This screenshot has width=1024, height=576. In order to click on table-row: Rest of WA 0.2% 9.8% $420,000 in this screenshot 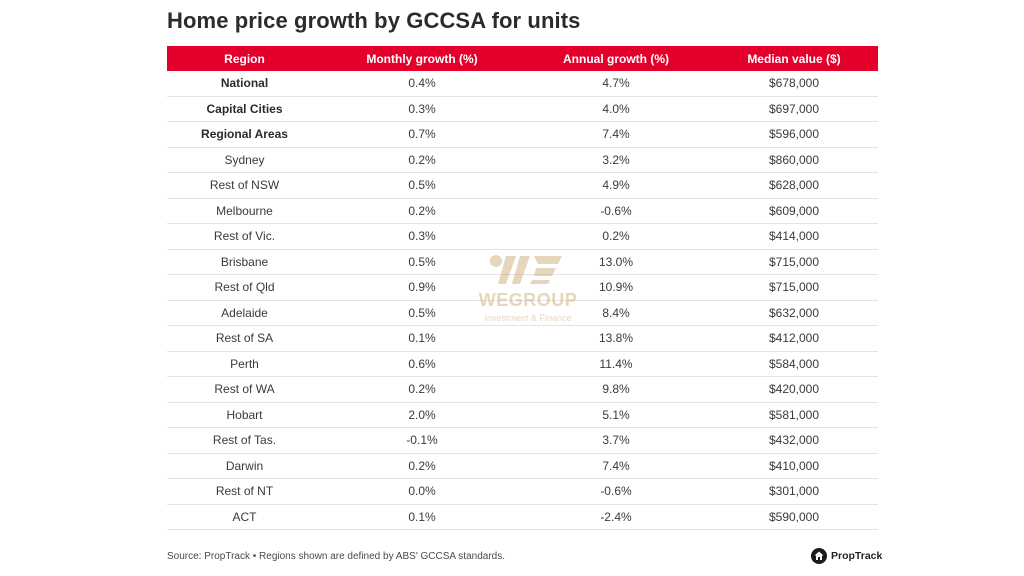, I will do `click(522, 389)`.